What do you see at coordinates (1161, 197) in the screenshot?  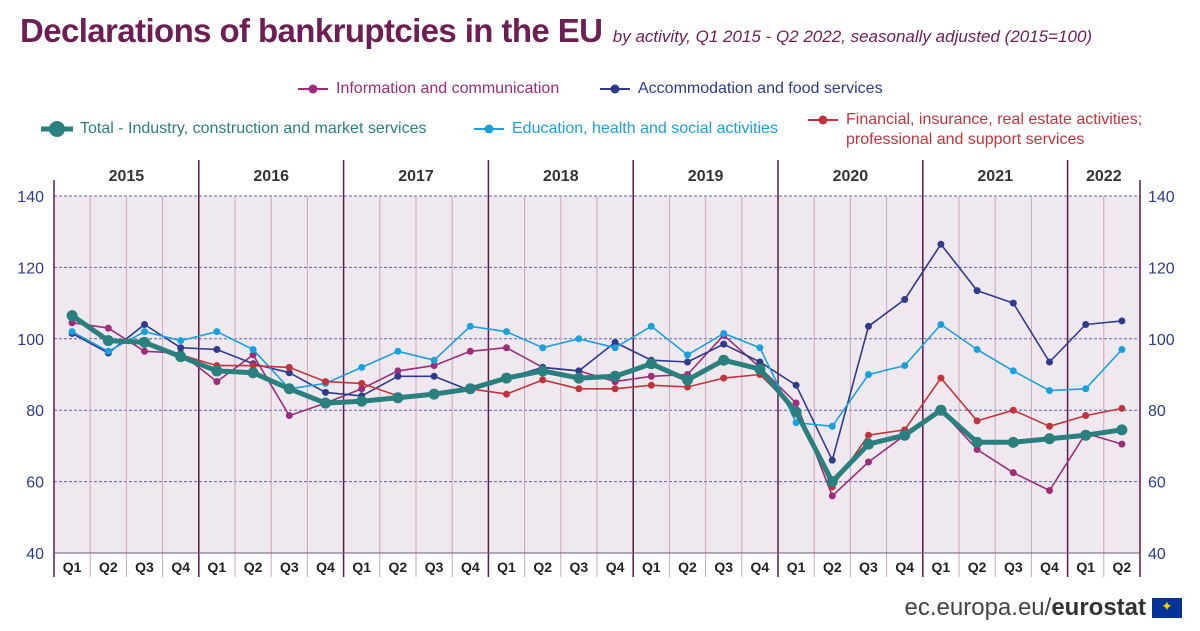 I see `y-tick-label-right: 140` at bounding box center [1161, 197].